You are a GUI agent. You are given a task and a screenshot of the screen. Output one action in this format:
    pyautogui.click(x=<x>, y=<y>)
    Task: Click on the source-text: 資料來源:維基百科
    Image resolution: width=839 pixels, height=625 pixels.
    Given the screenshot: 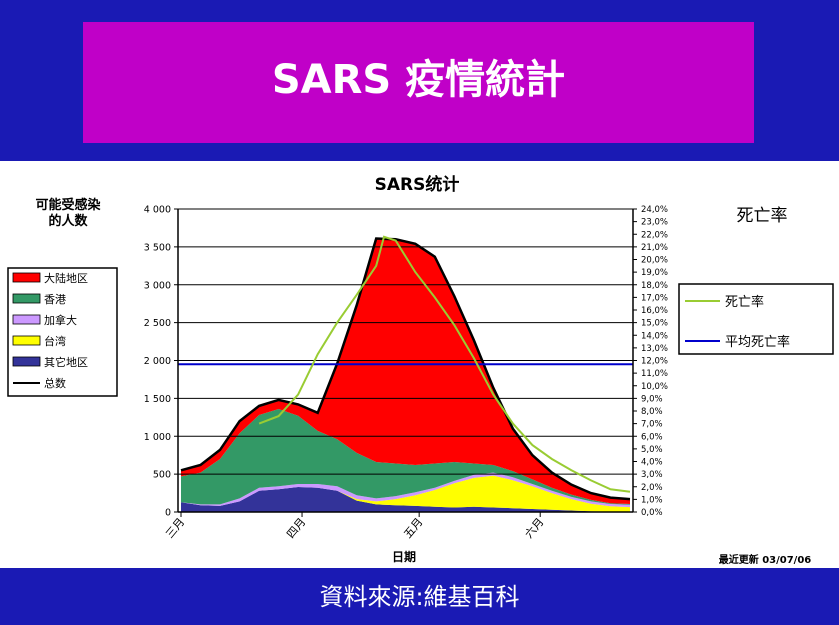 What is the action you would take?
    pyautogui.click(x=419, y=597)
    